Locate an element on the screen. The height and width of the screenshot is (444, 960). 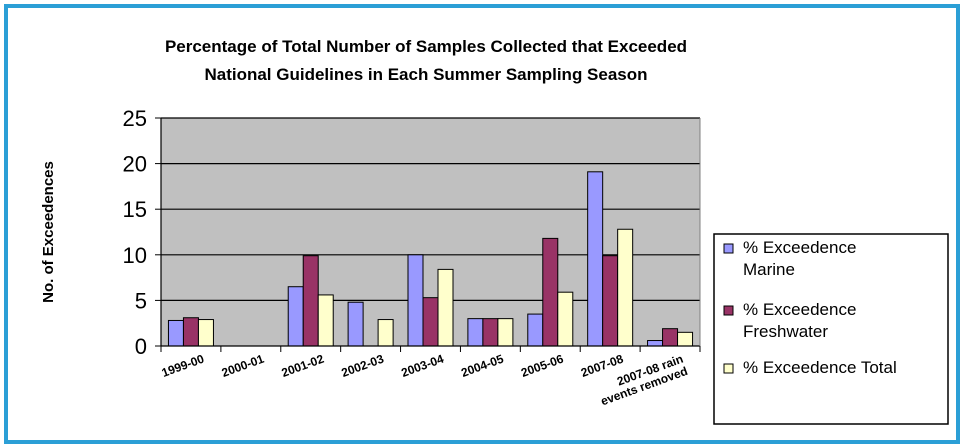
legend-box is located at coordinates (831, 329).